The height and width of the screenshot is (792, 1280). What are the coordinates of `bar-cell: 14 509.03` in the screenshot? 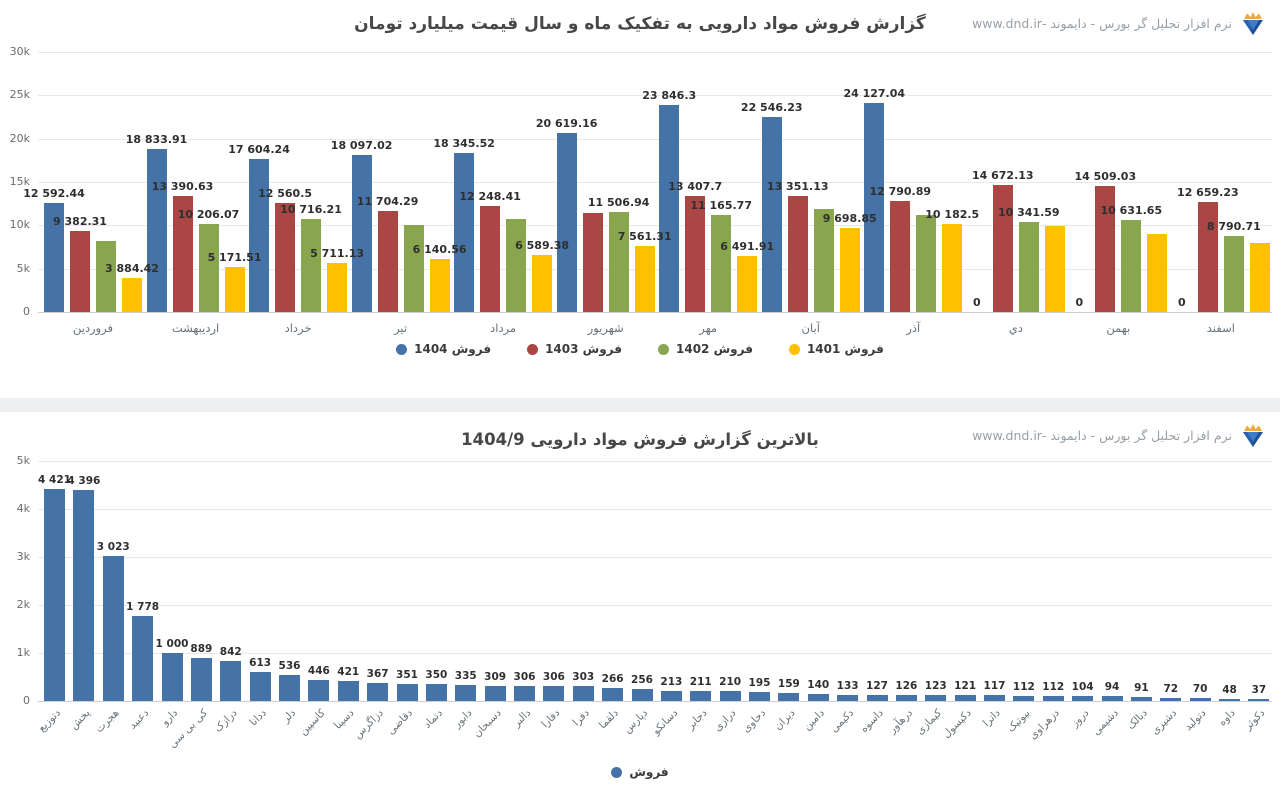 It's located at (1105, 182).